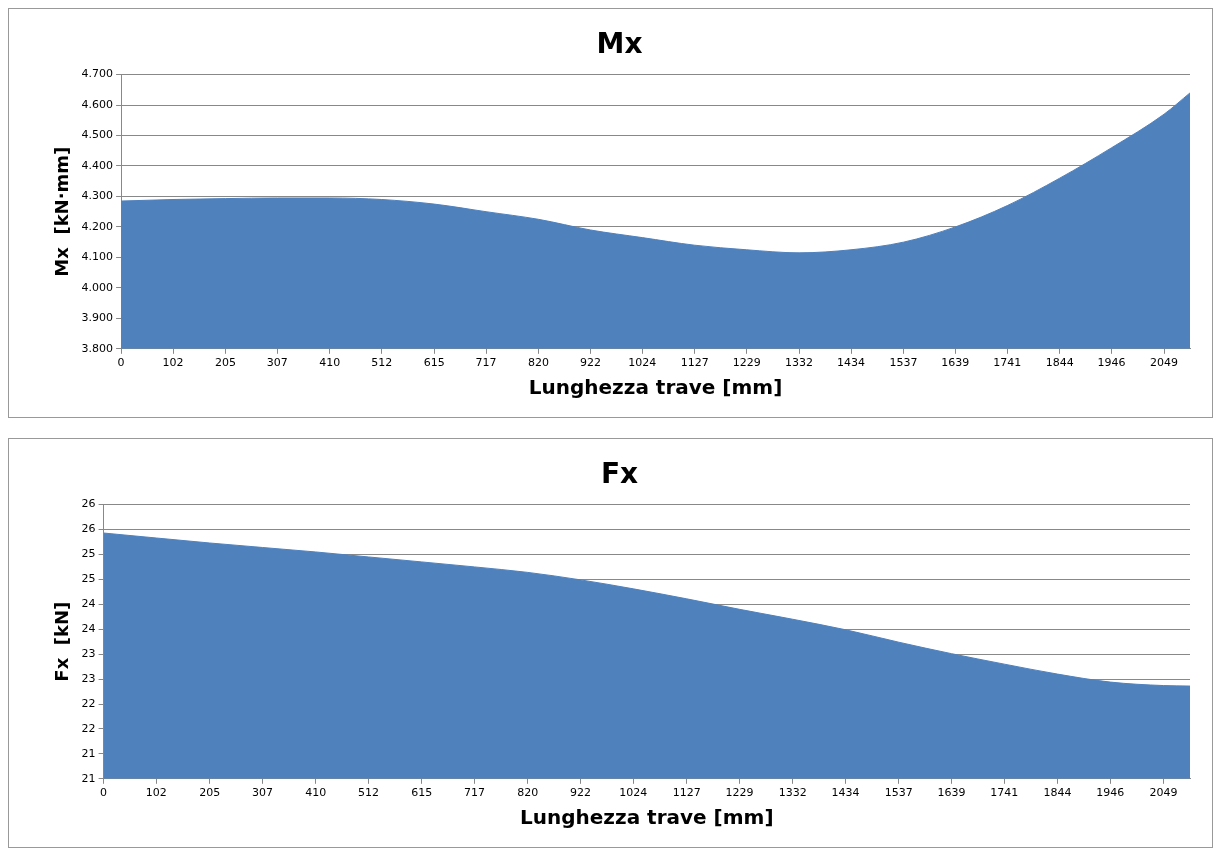 This screenshot has height=850, width=1213. What do you see at coordinates (97, 348) in the screenshot?
I see `y-tick-label: 3.800` at bounding box center [97, 348].